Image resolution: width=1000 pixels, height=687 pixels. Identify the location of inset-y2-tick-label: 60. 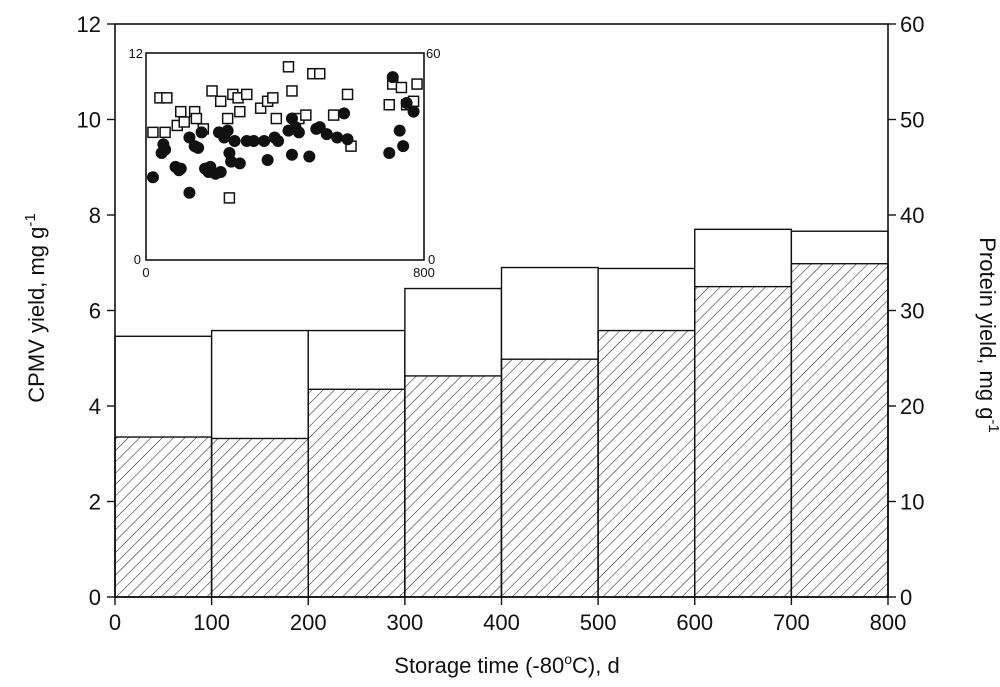
(433, 53).